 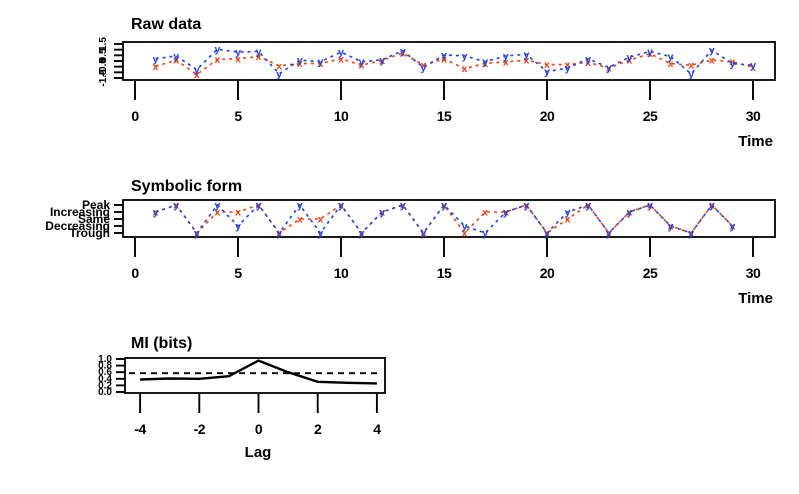 What do you see at coordinates (103, 49) in the screenshot?
I see `svg-text: 1` at bounding box center [103, 49].